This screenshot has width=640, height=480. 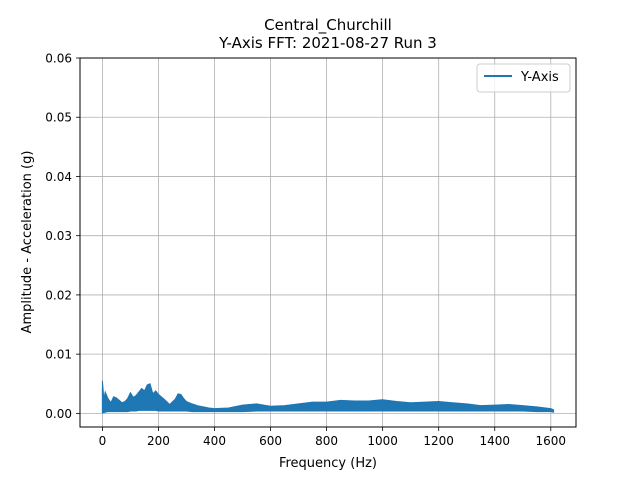 What do you see at coordinates (58, 414) in the screenshot?
I see `y-tick-label: 0.00` at bounding box center [58, 414].